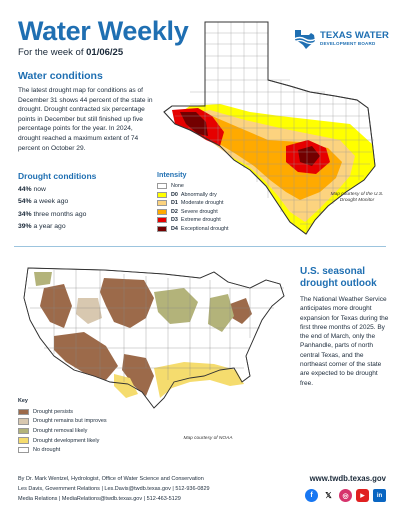 Image resolution: width=400 pixels, height=518 pixels. Describe the element at coordinates (174, 228) in the screenshot. I see `legend-code: D4` at that location.